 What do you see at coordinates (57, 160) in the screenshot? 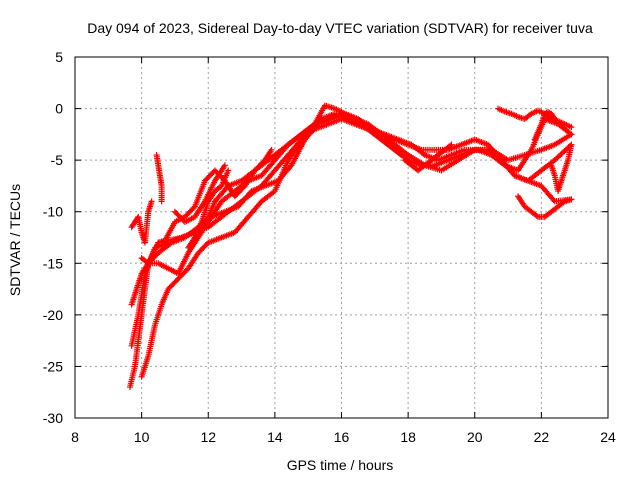
I see `y-tick-label: -5` at bounding box center [57, 160].